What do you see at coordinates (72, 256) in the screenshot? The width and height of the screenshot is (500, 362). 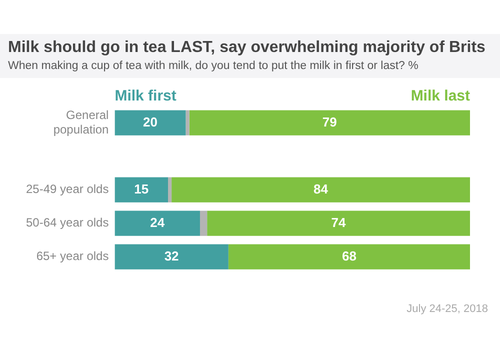 I see `y-tick-label: 65+ year olds` at bounding box center [72, 256].